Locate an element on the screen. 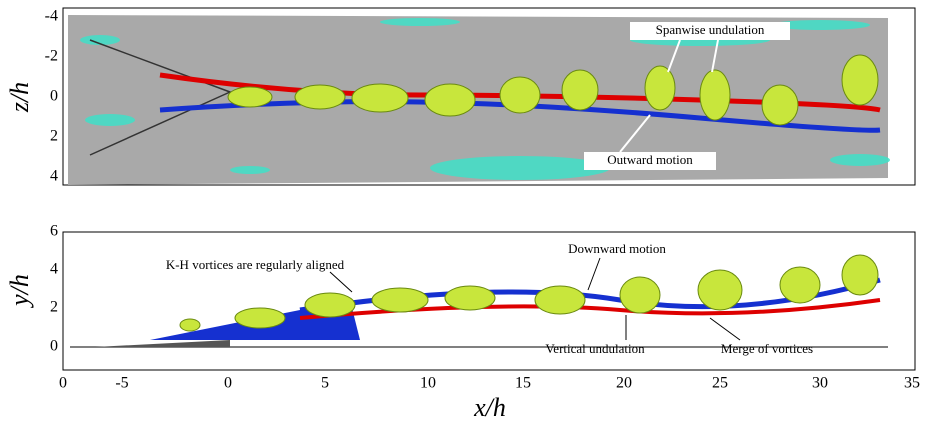 This screenshot has height=428, width=929. plate is located at coordinates (162, 343).